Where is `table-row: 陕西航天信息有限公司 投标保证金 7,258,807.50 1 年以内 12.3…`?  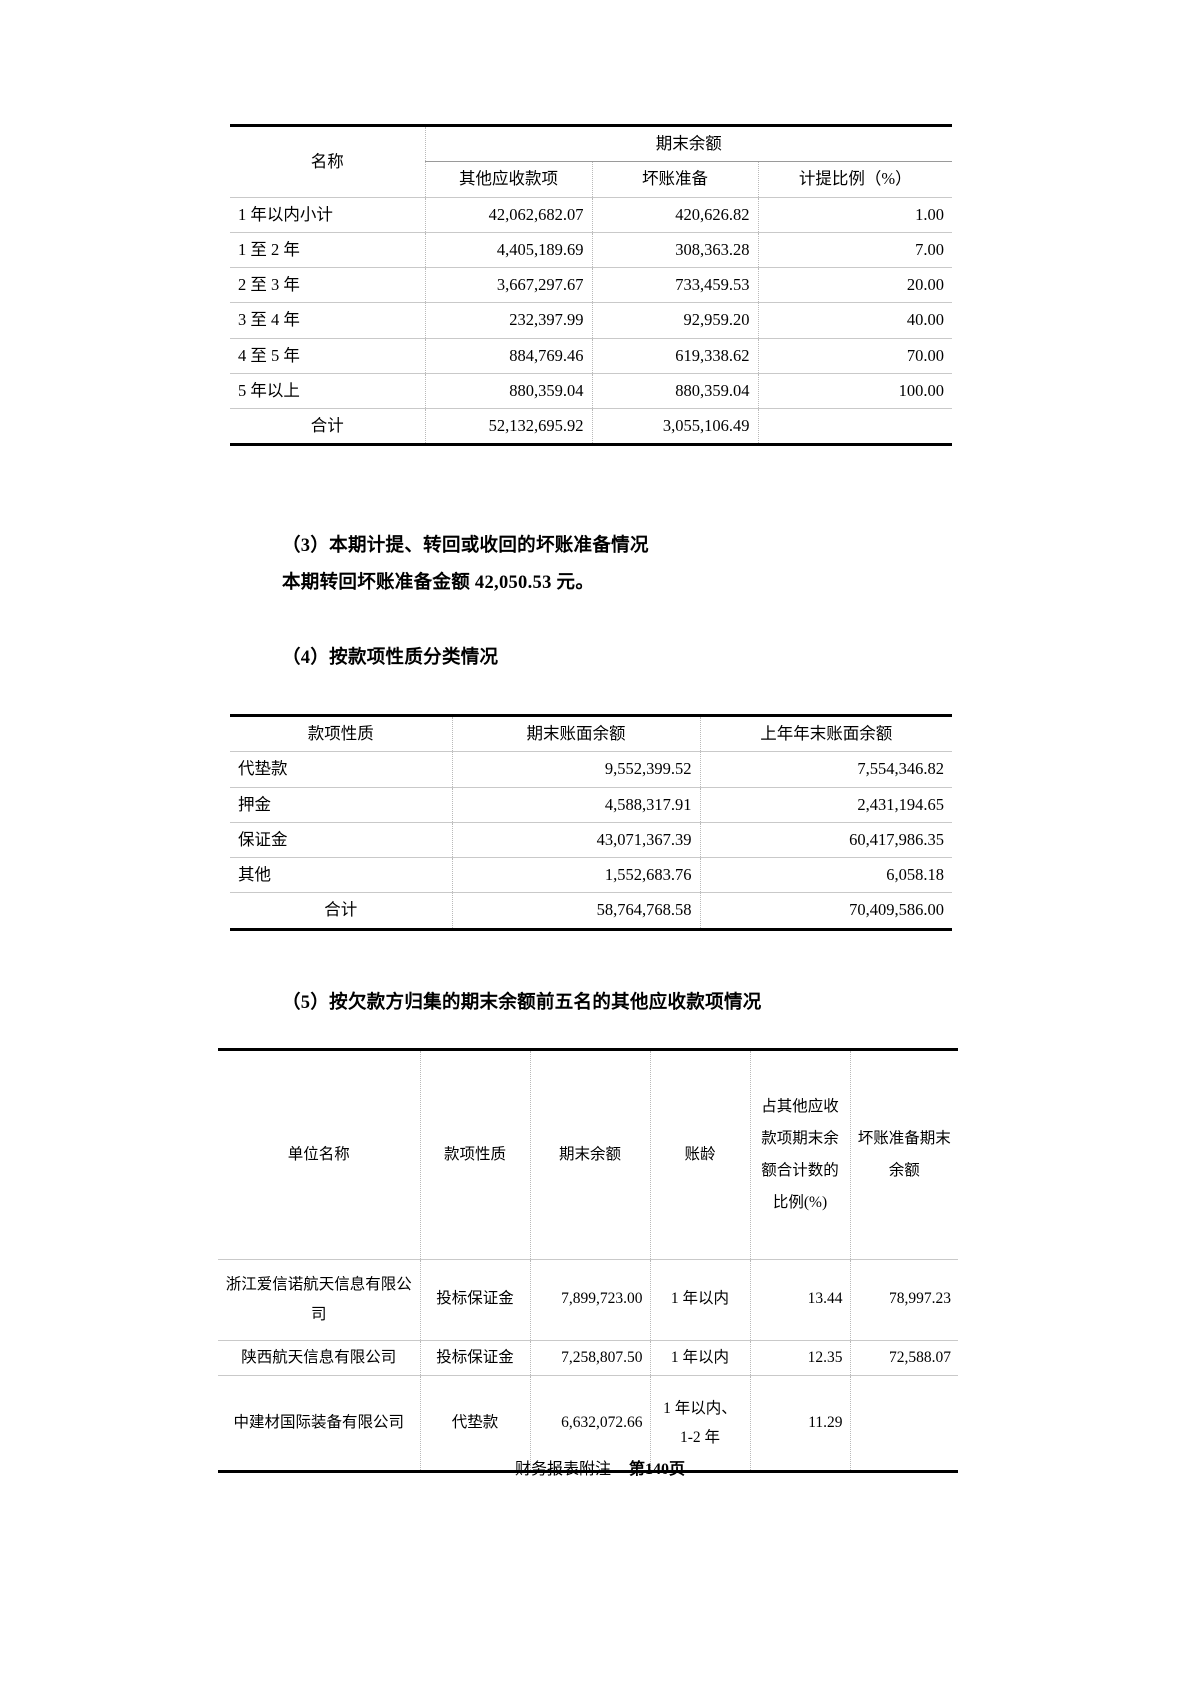 table-row: 陕西航天信息有限公司 投标保证金 7,258,807.50 1 年以内 12.3… is located at coordinates (588, 1358).